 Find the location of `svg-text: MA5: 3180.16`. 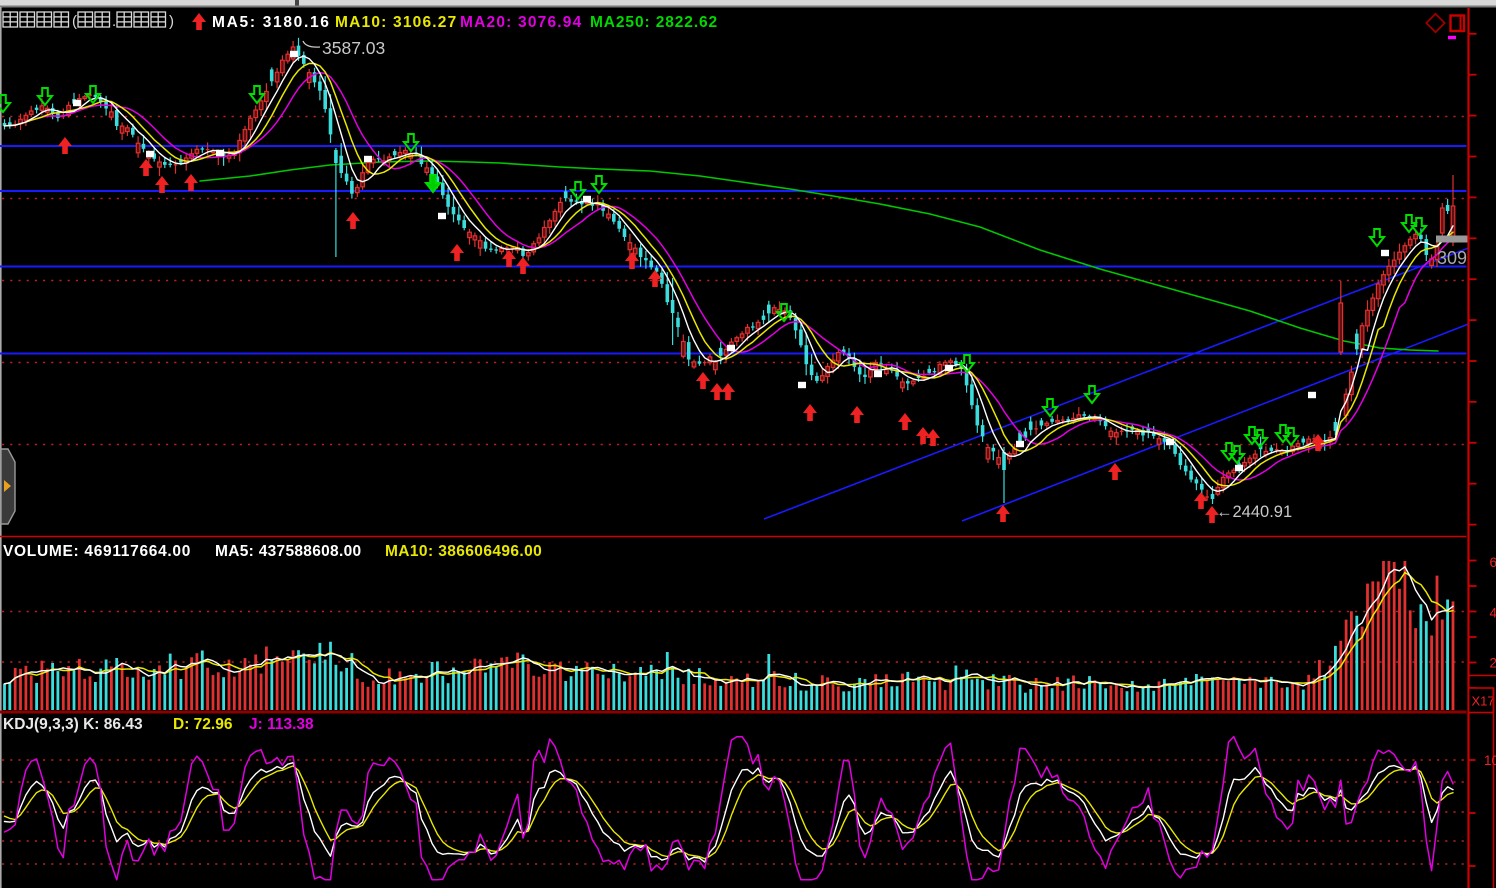

svg-text: MA5: 3180.16 is located at coordinates (271, 22).